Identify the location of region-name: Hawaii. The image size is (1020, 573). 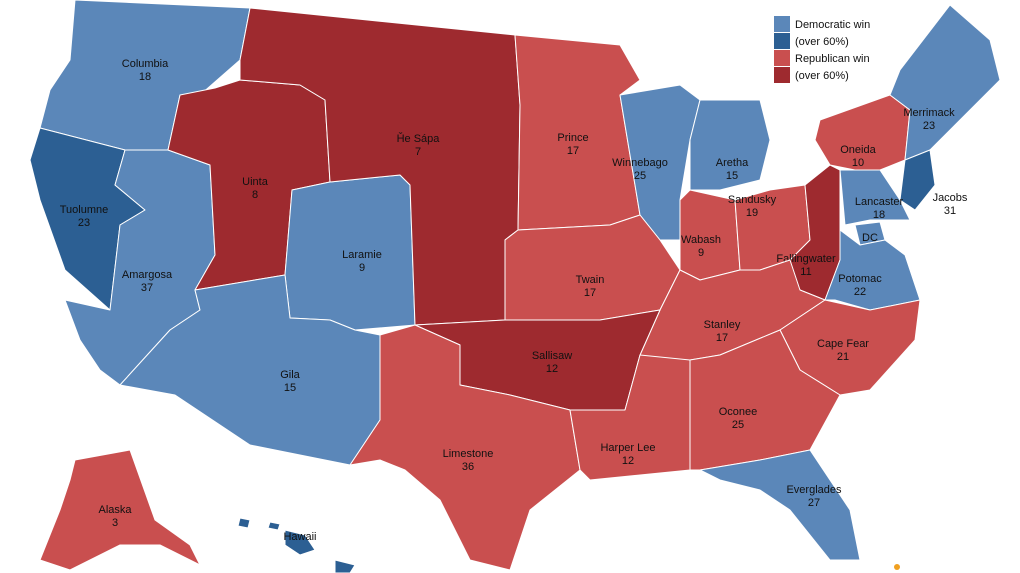
(299, 537).